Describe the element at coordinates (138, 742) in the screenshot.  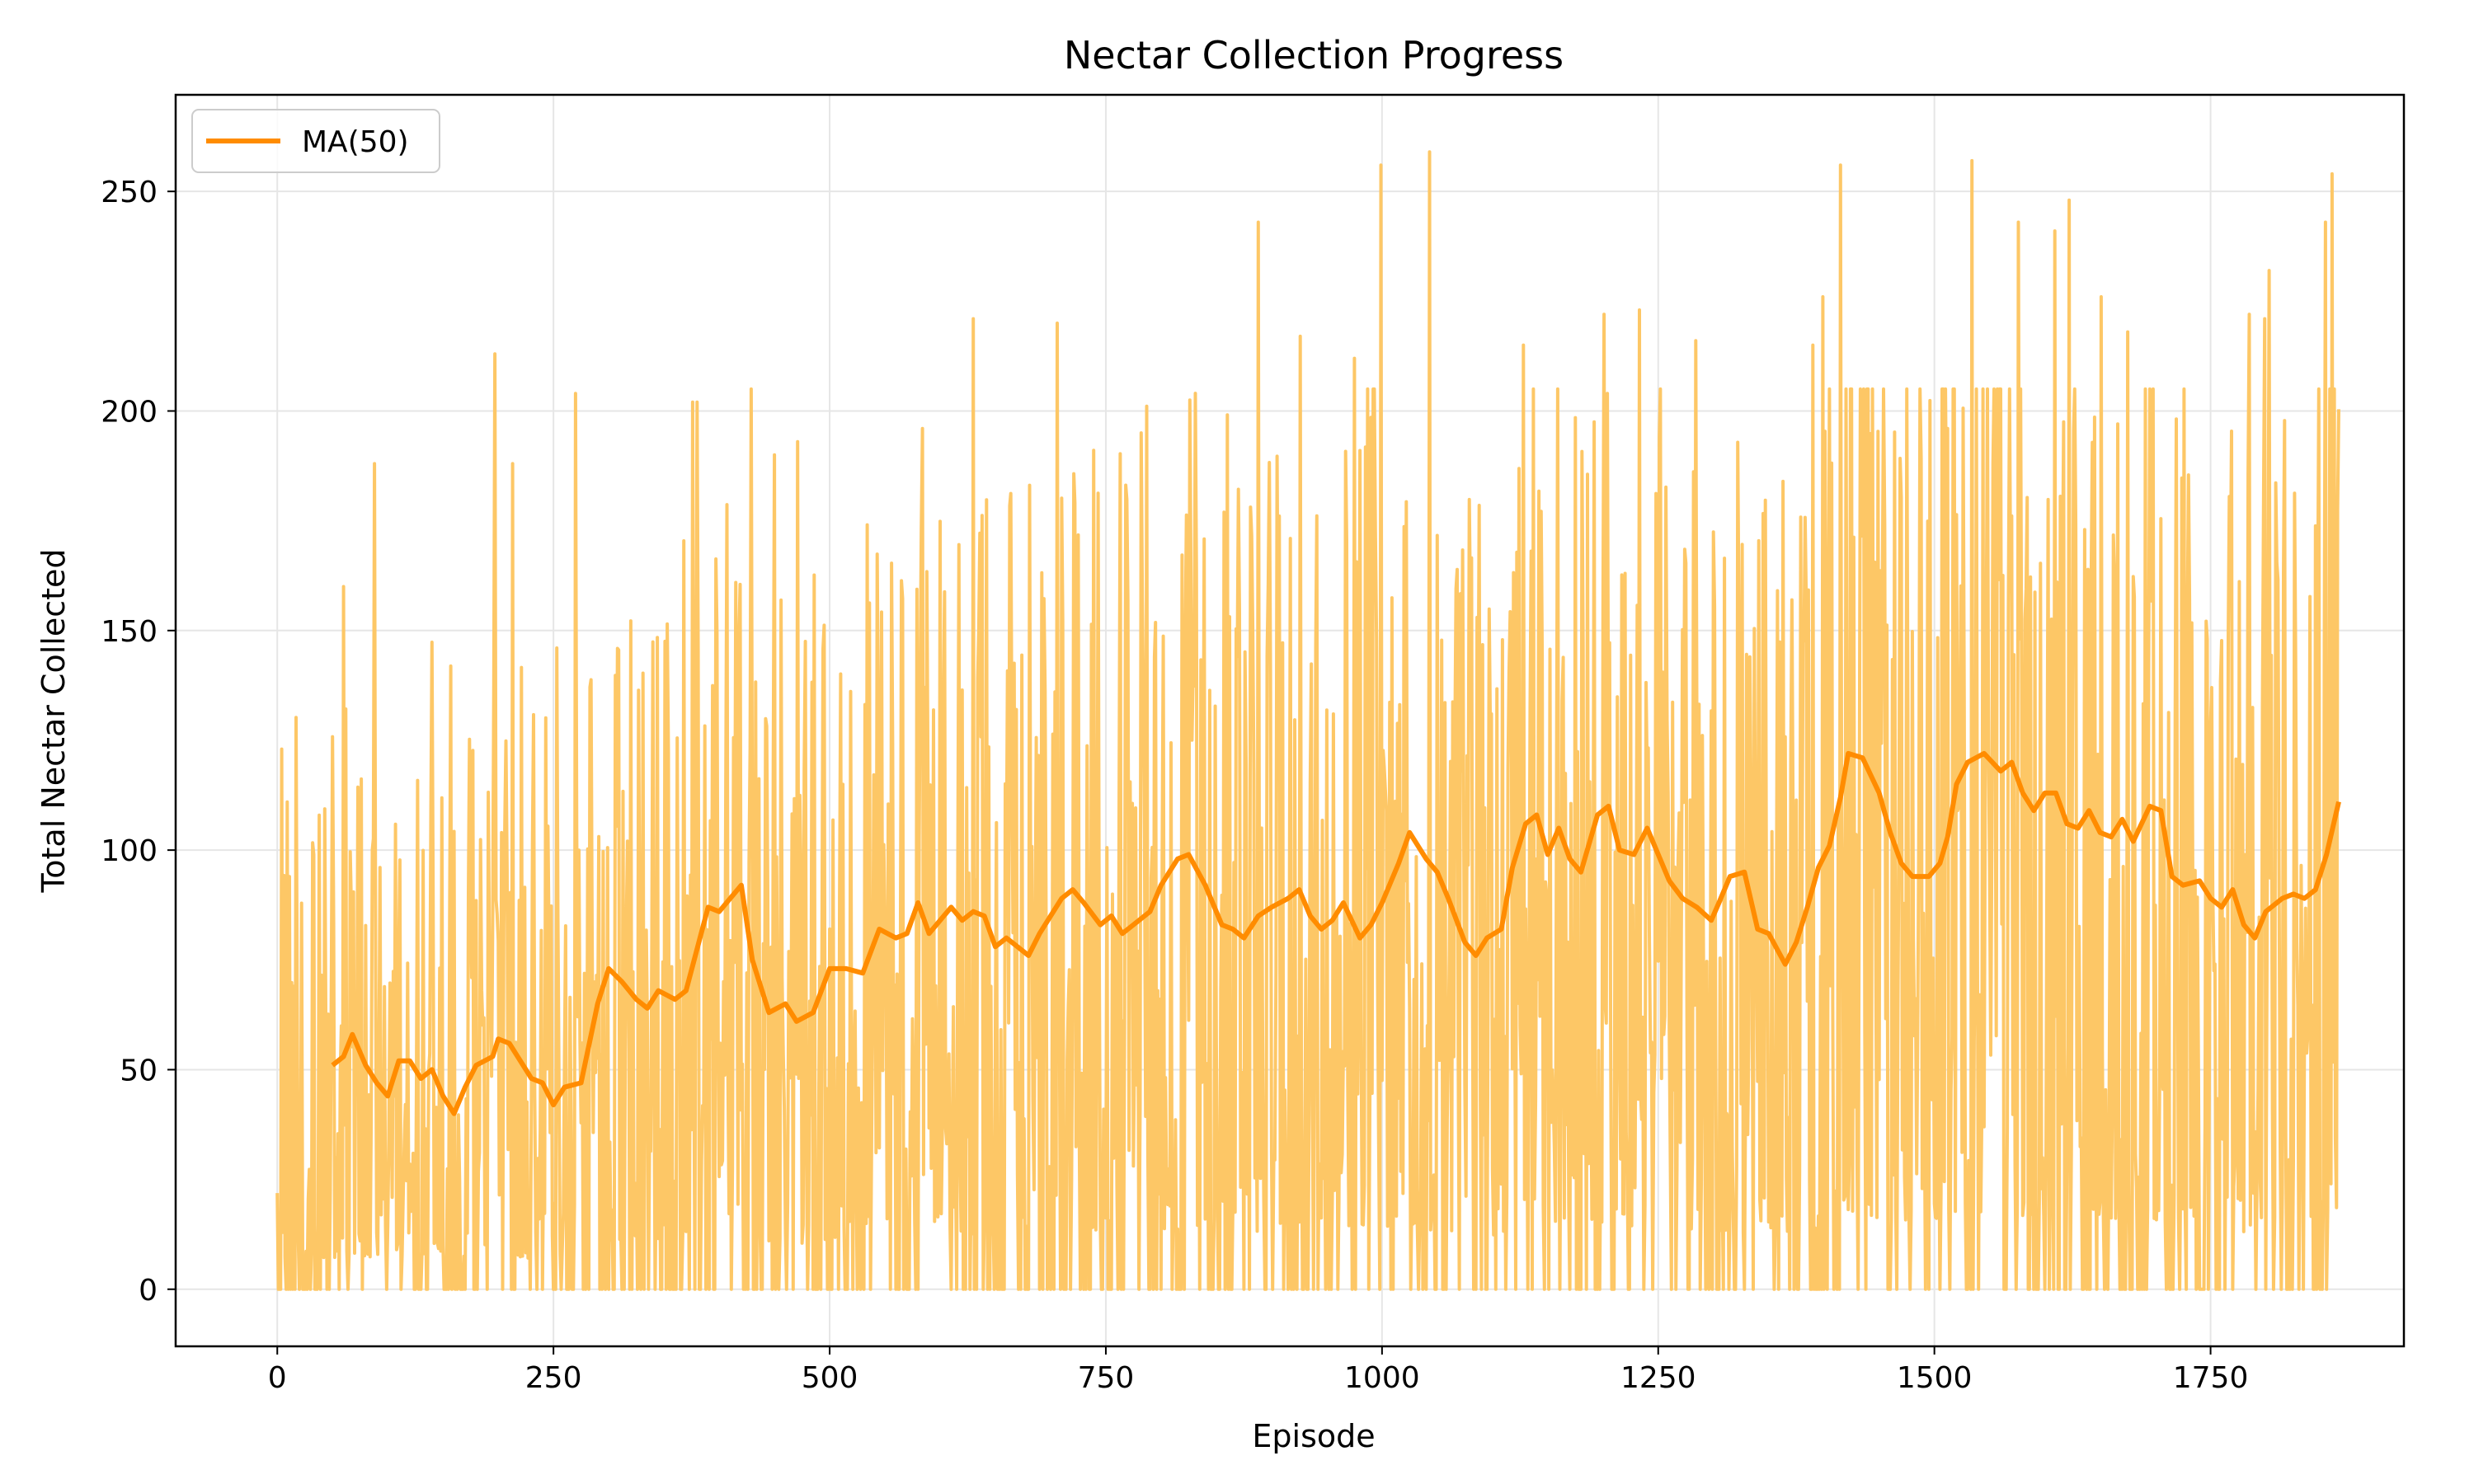
I see `y-axis-ticks: 0 50 100 150 200 250` at that location.